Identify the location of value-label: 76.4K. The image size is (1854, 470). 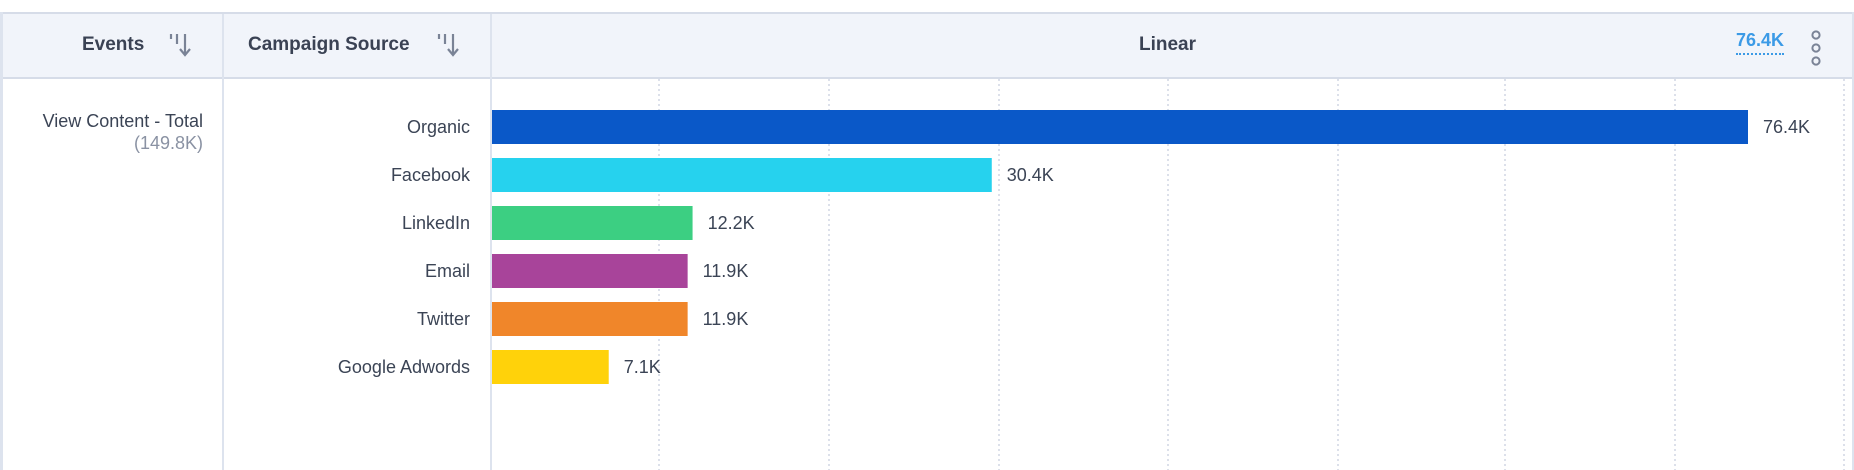
(1786, 127).